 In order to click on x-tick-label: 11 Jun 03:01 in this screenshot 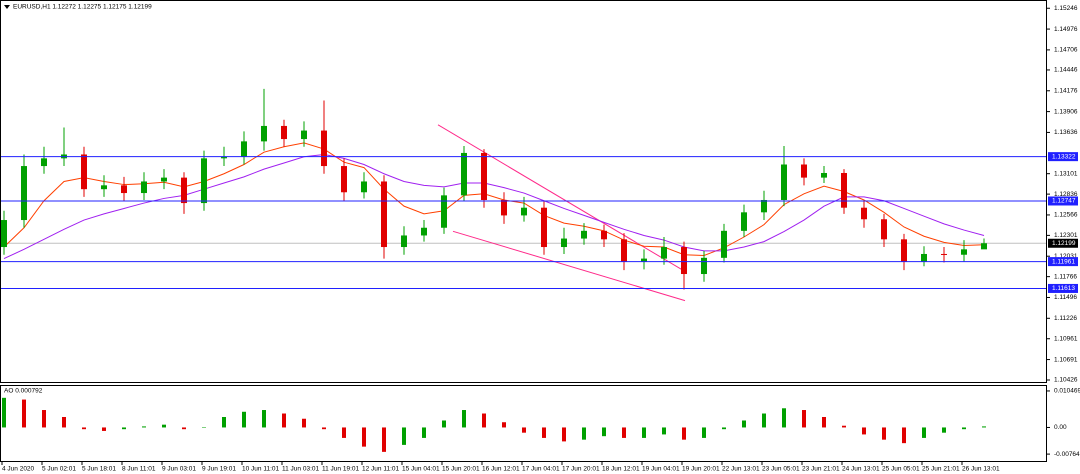, I will do `click(300, 469)`.